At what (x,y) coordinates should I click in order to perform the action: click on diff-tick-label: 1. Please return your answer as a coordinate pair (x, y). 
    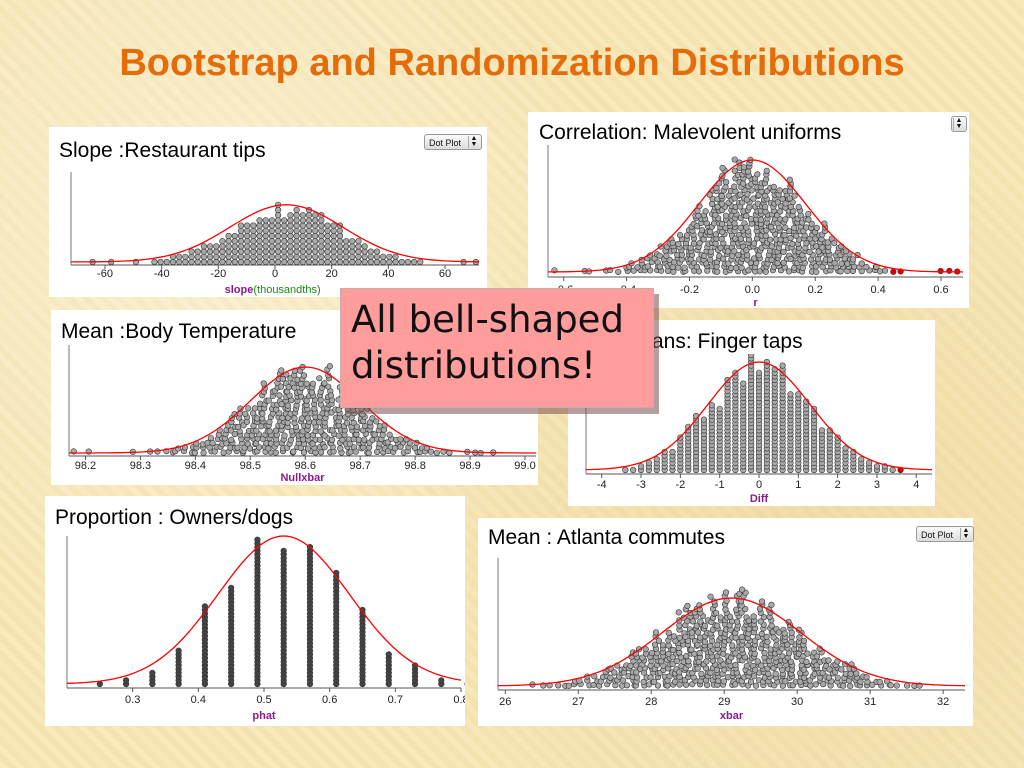
    Looking at the image, I should click on (798, 485).